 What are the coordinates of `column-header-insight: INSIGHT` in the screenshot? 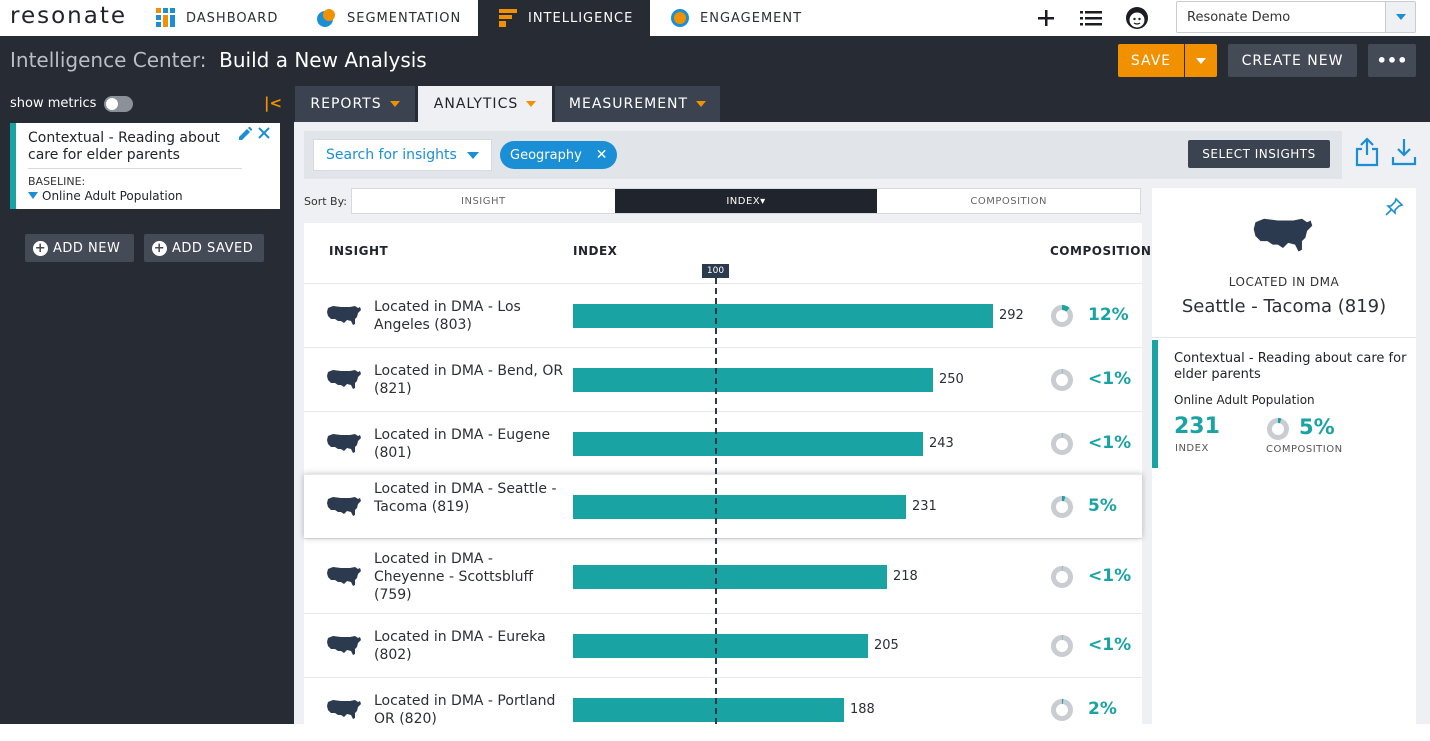 It's located at (359, 251).